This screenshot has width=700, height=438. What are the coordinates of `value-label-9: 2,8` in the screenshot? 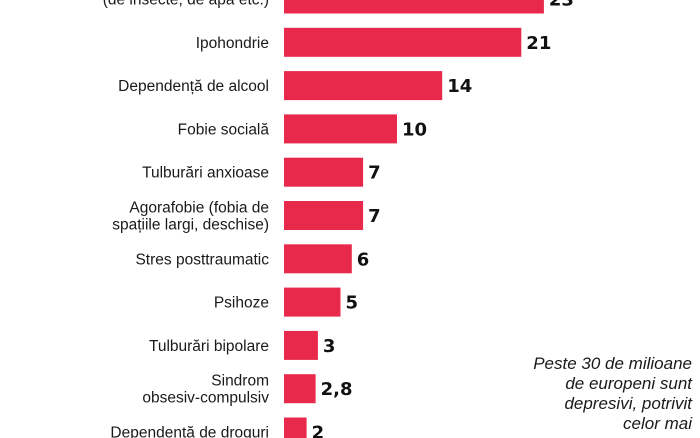 It's located at (337, 389).